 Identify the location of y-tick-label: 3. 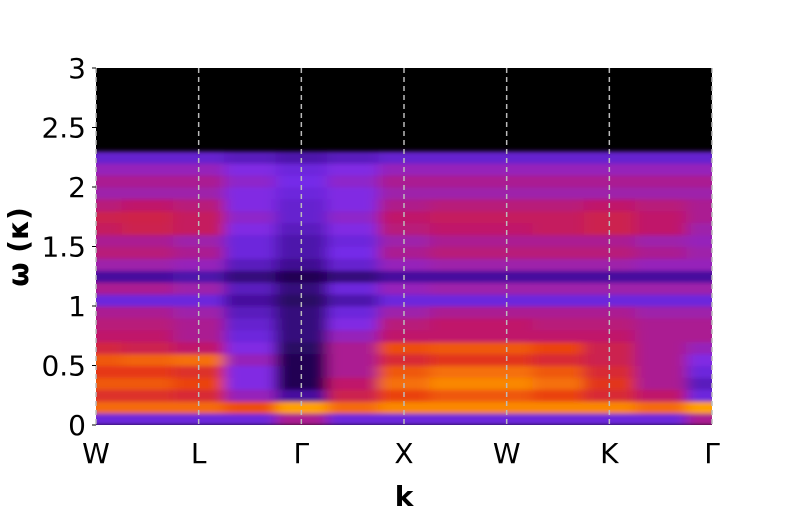
(77, 68).